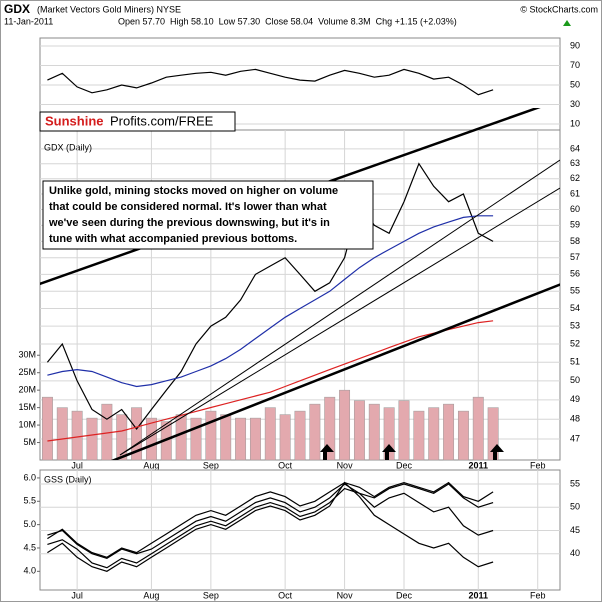 The height and width of the screenshot is (602, 602). Describe the element at coordinates (575, 104) in the screenshot. I see `y-tick-label: 30` at that location.